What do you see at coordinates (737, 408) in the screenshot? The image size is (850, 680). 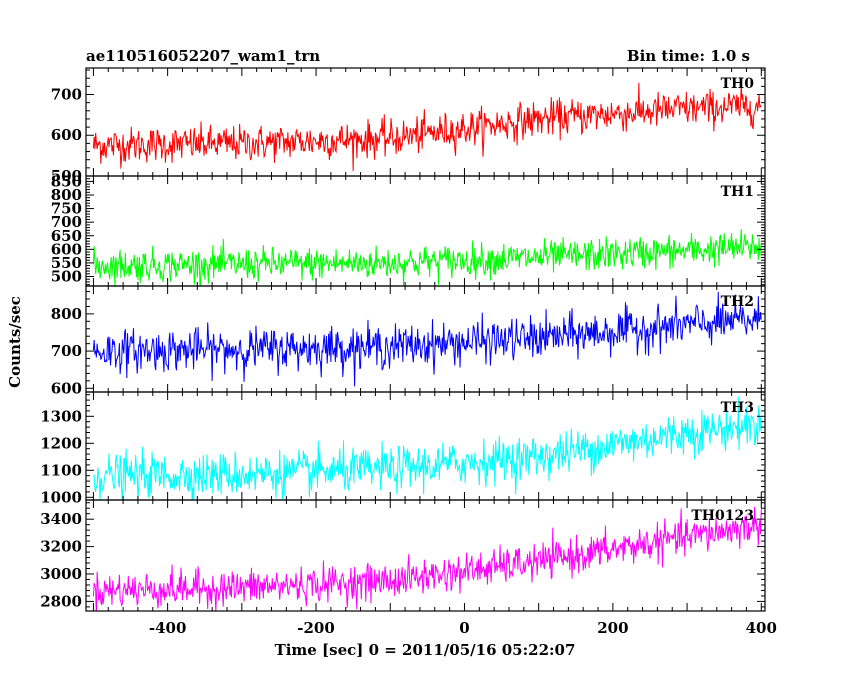 I see `series-name-th3: TH3` at bounding box center [737, 408].